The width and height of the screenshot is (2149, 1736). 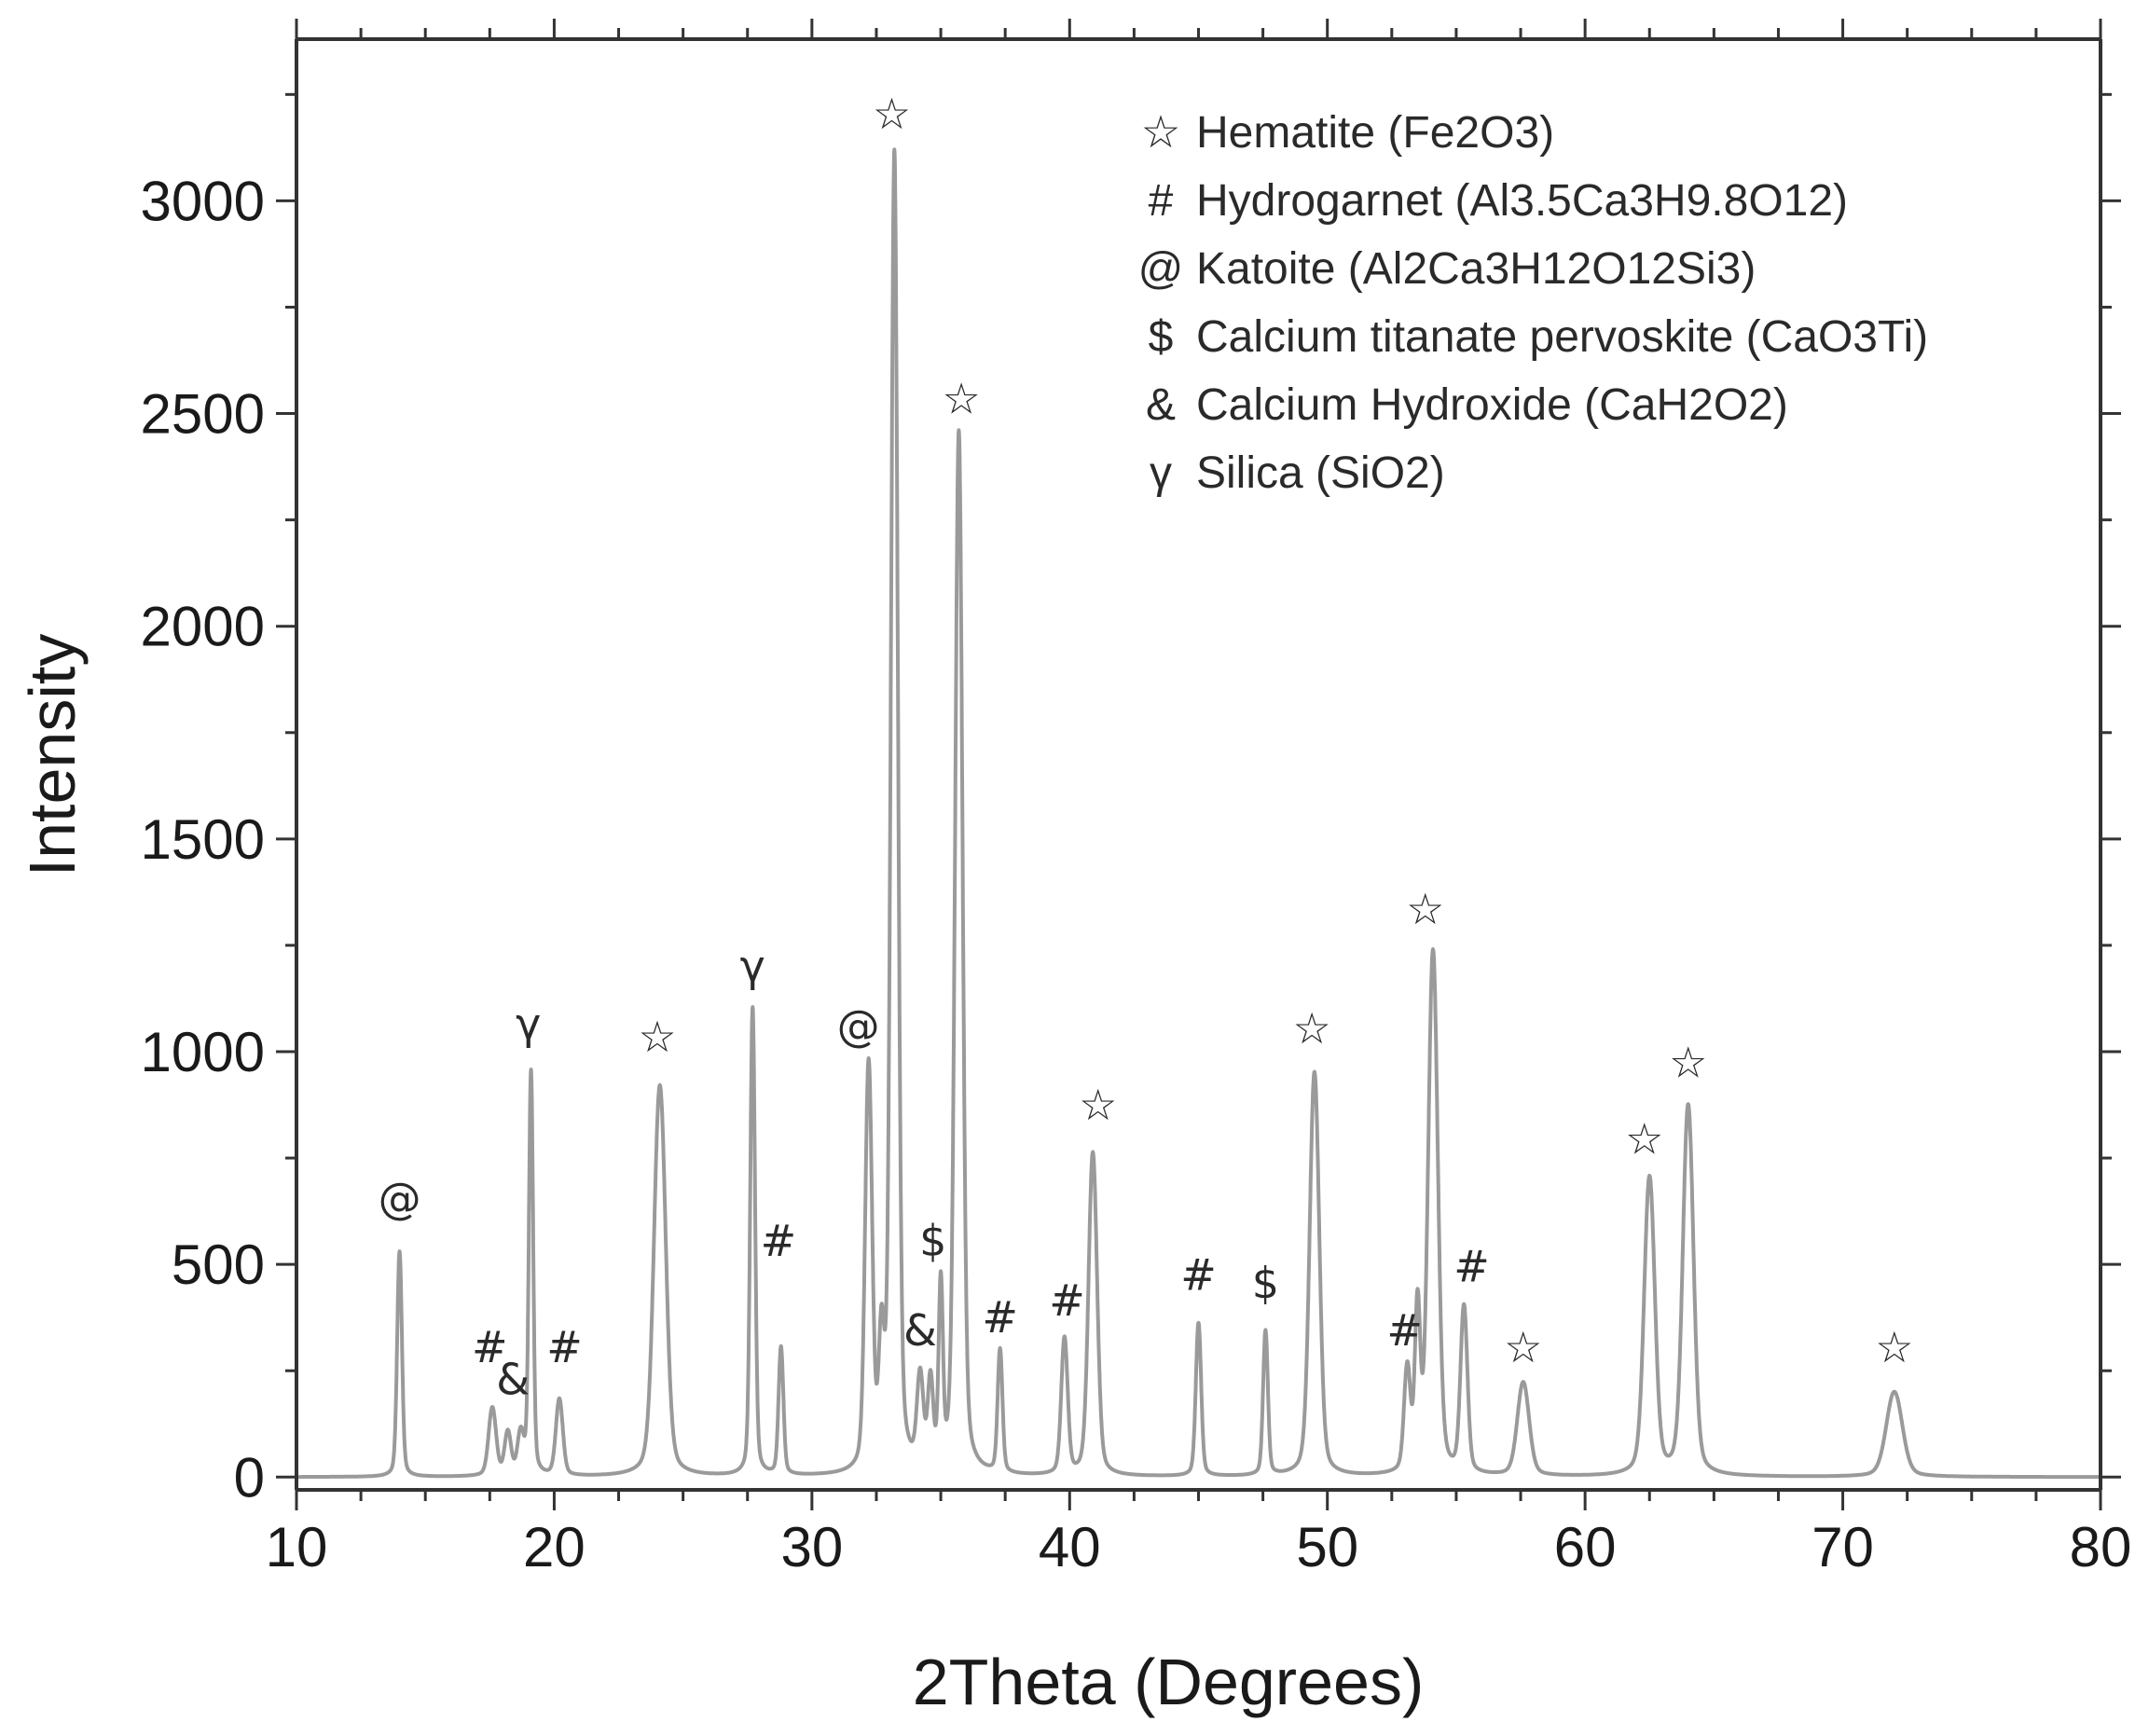 I want to click on x-tick-label: 60, so click(x=1585, y=1547).